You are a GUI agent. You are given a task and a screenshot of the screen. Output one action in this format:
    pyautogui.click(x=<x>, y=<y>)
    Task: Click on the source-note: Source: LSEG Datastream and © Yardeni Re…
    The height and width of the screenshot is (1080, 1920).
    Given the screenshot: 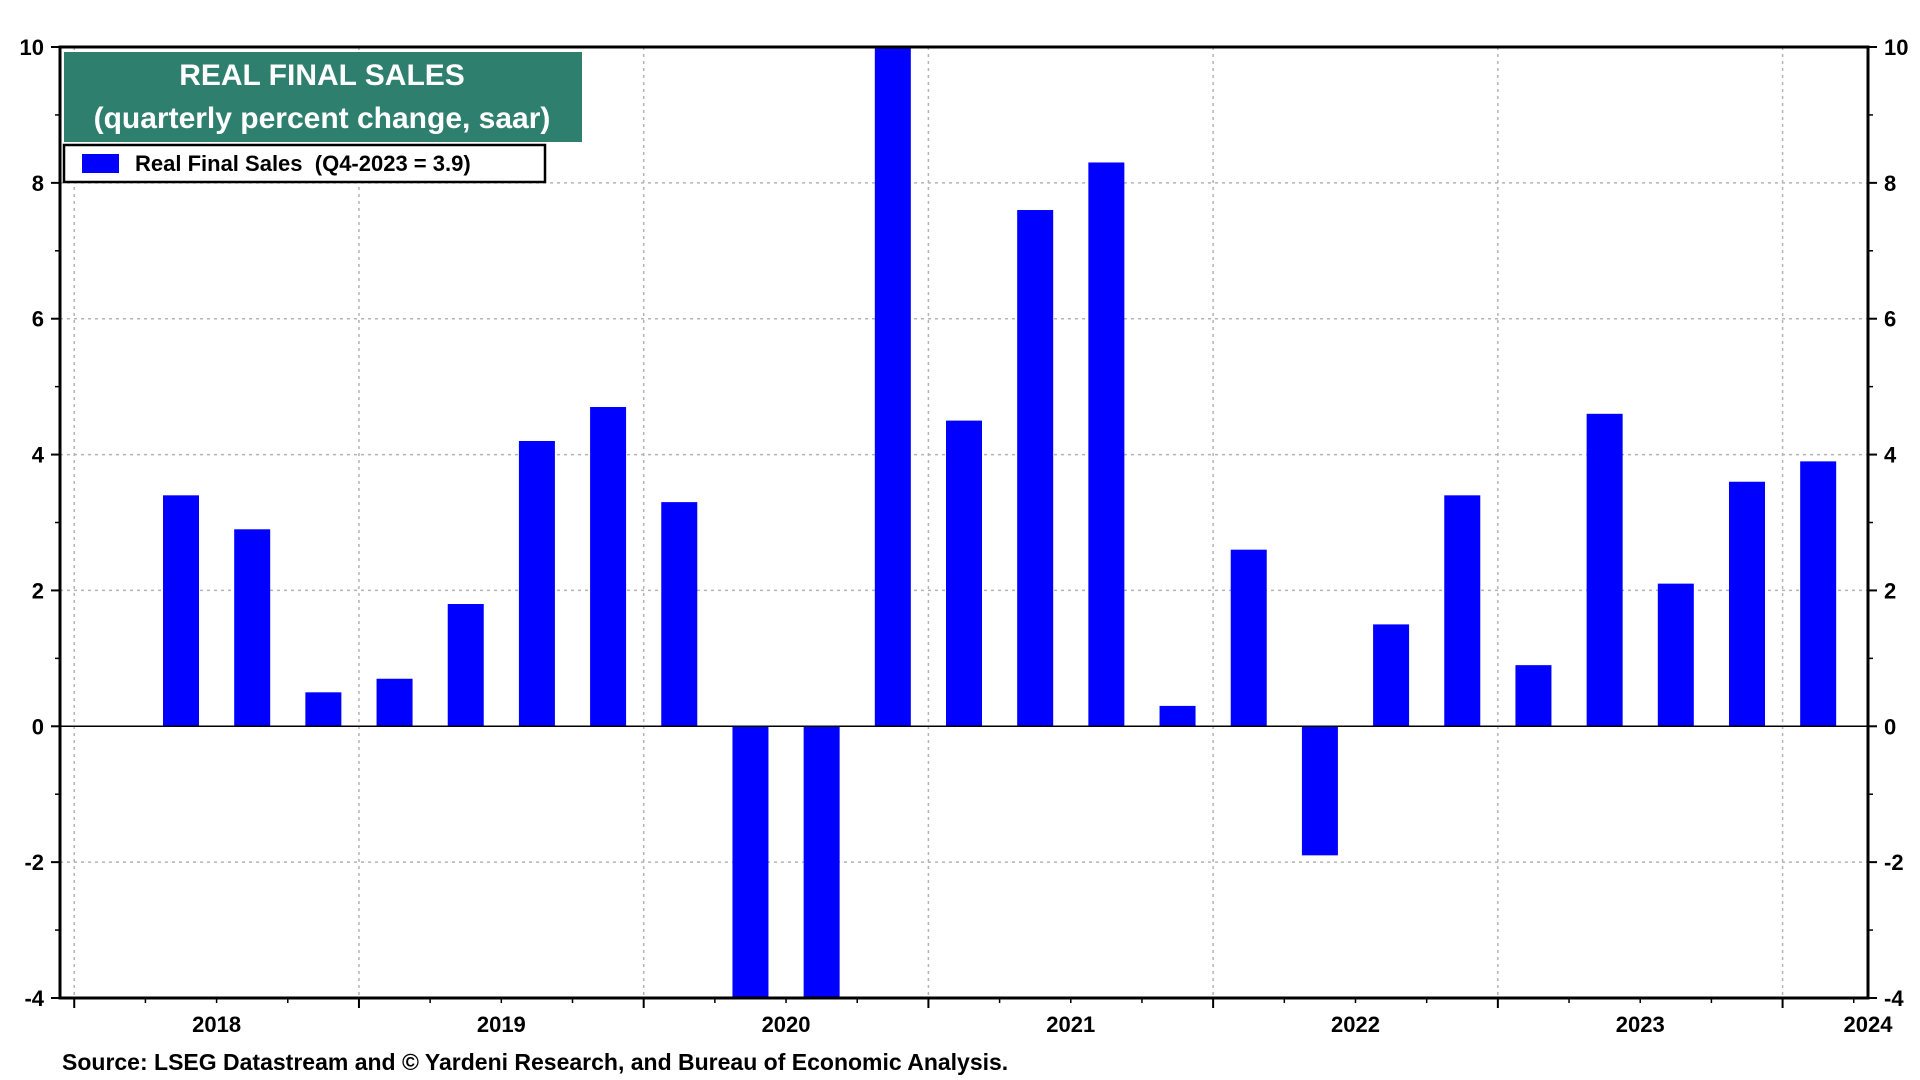 What is the action you would take?
    pyautogui.click(x=535, y=1062)
    